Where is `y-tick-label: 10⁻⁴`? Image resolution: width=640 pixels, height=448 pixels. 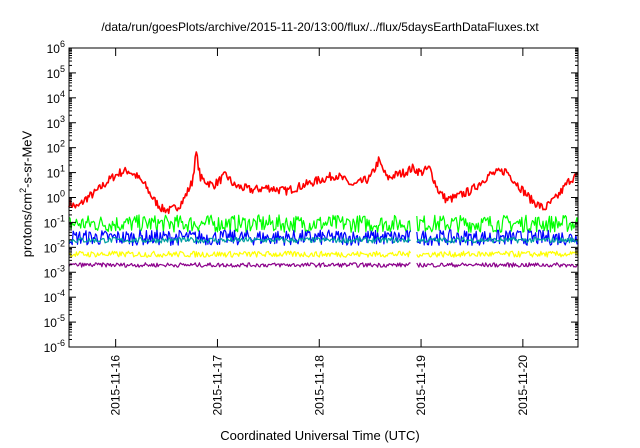 y-tick-label: 10⁻⁴ is located at coordinates (54, 296).